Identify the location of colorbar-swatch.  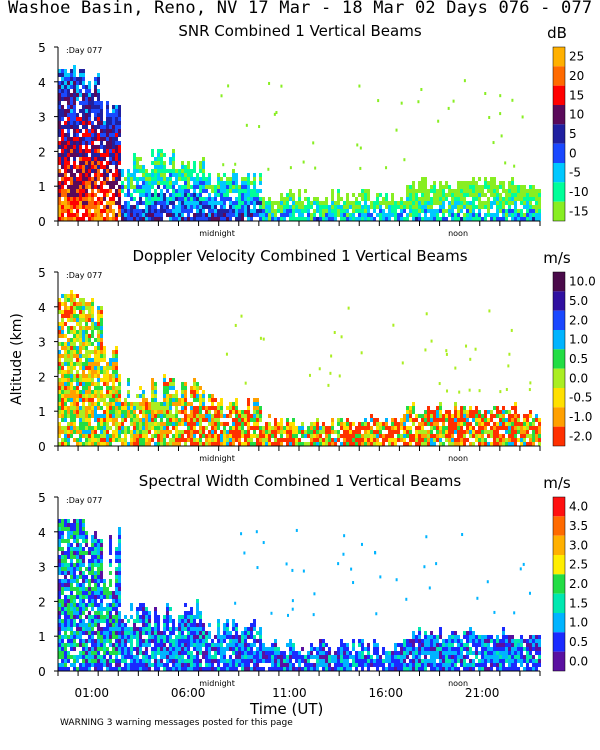
(559, 301).